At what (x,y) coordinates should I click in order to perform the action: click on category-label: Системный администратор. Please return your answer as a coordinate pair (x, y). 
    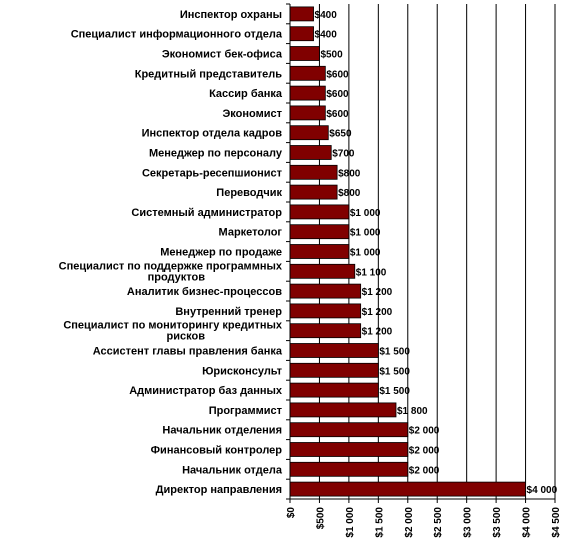
    Looking at the image, I should click on (206, 213).